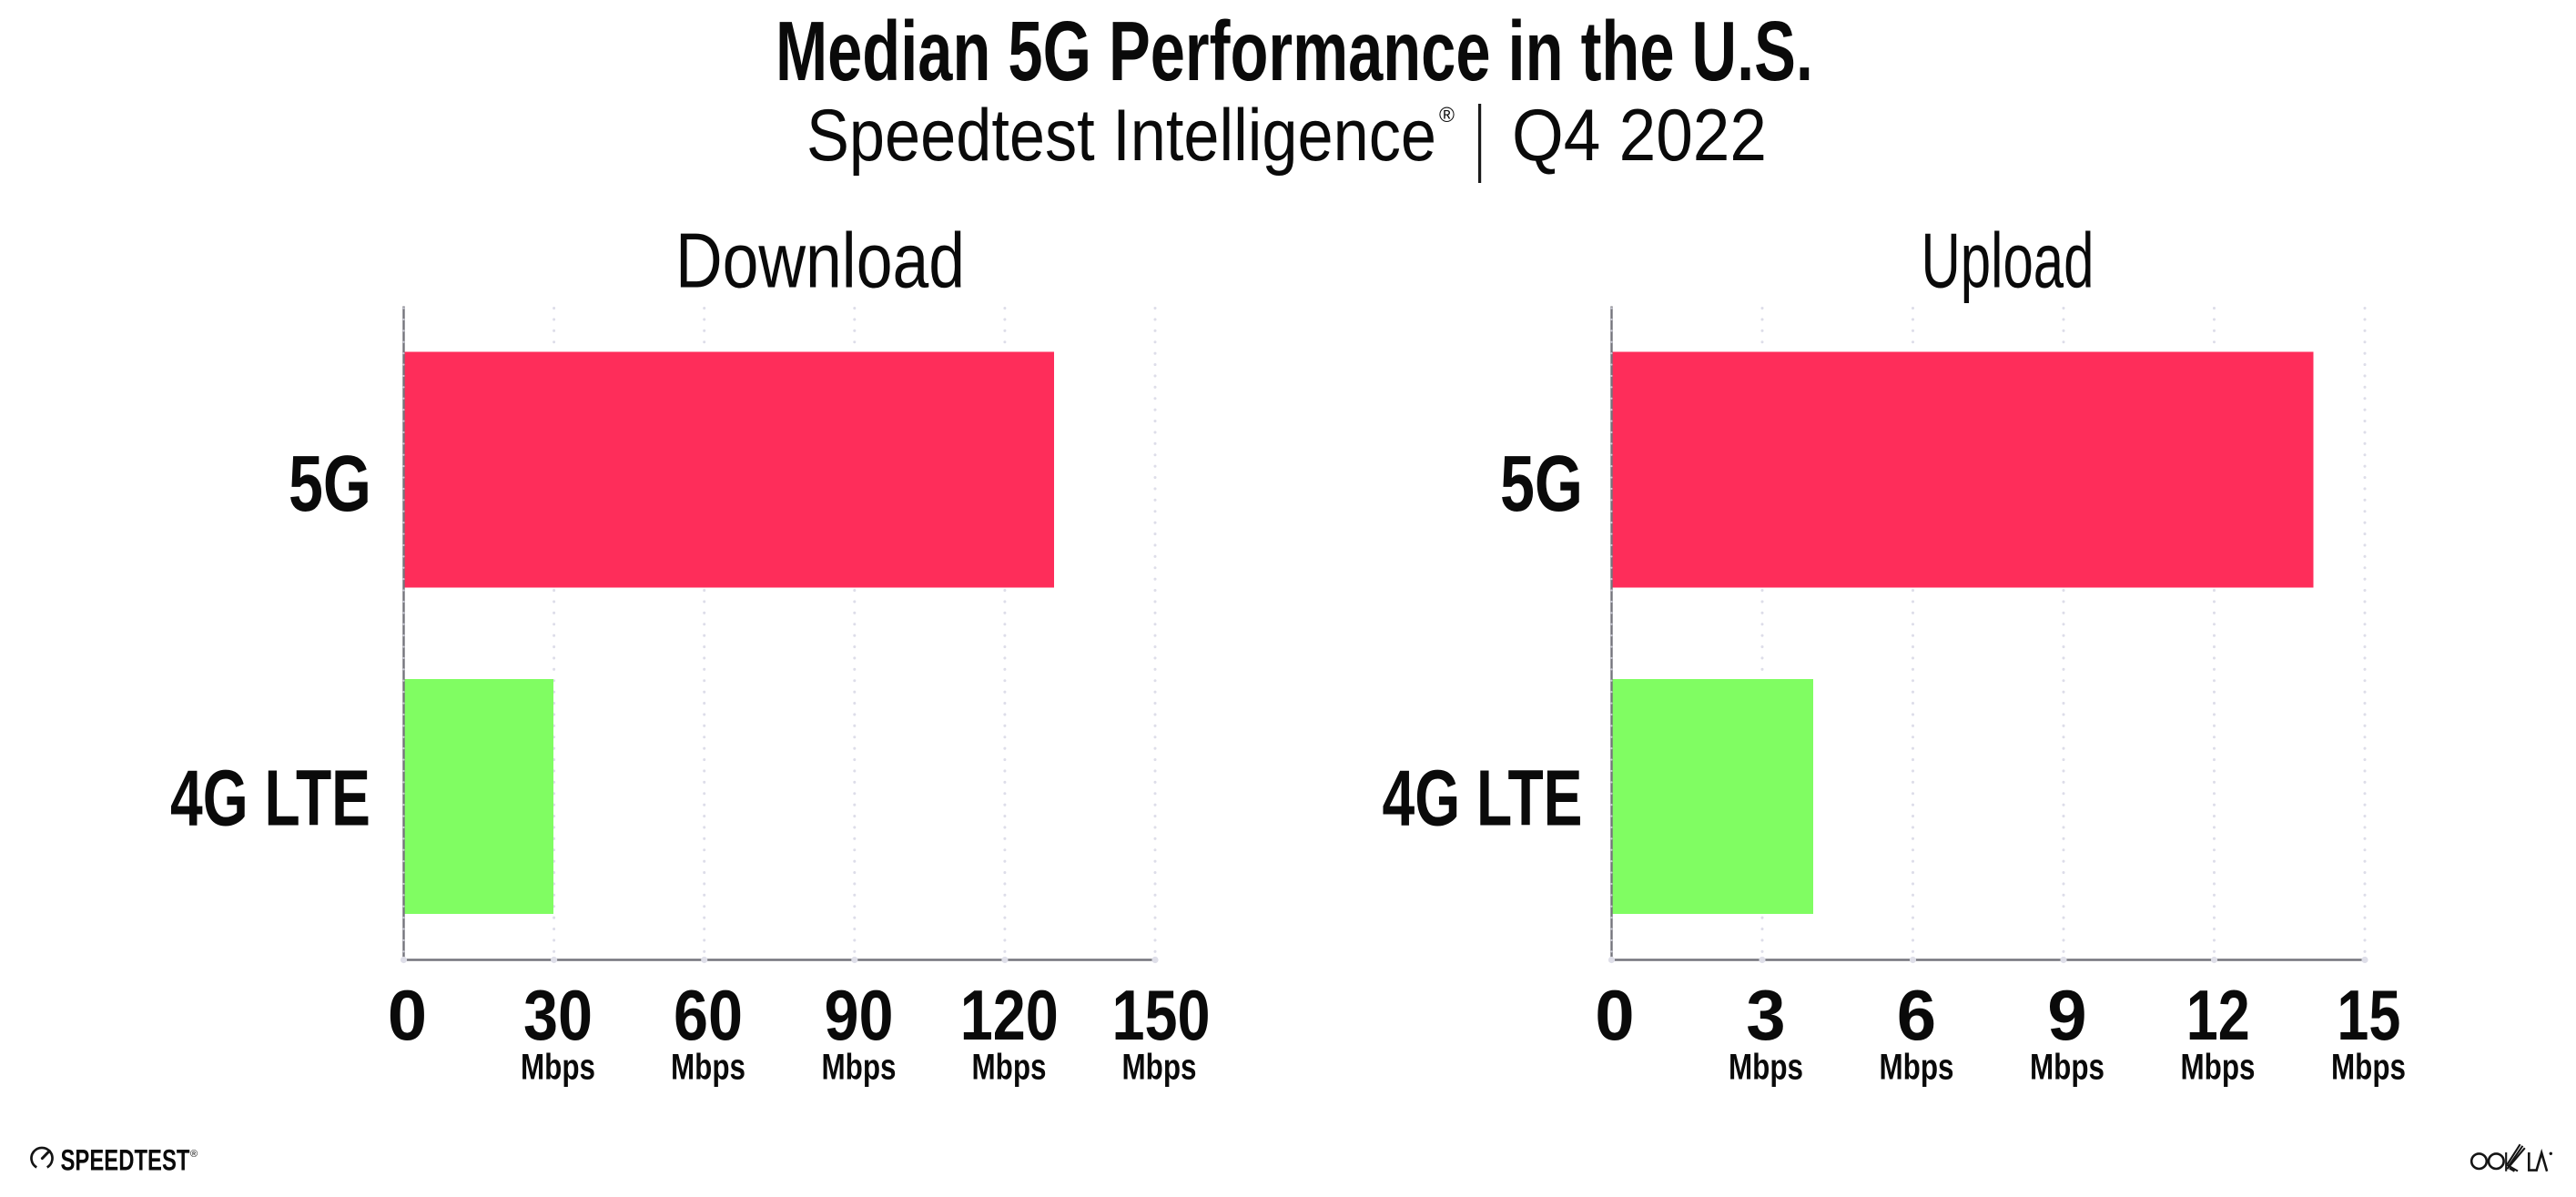 This screenshot has height=1197, width=2576. Describe the element at coordinates (2218, 1015) in the screenshot. I see `svg-text: 12` at that location.